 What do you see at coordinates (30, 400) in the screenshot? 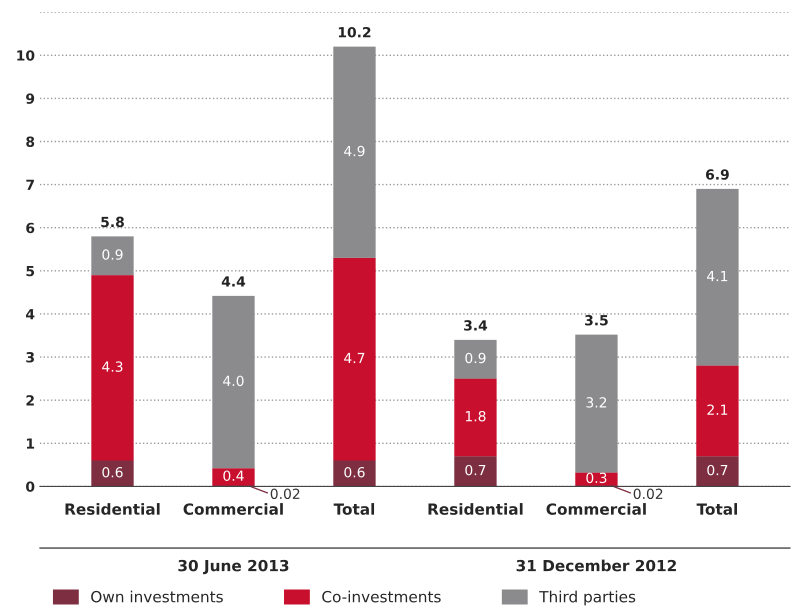
I see `y-tick-label: 2` at bounding box center [30, 400].